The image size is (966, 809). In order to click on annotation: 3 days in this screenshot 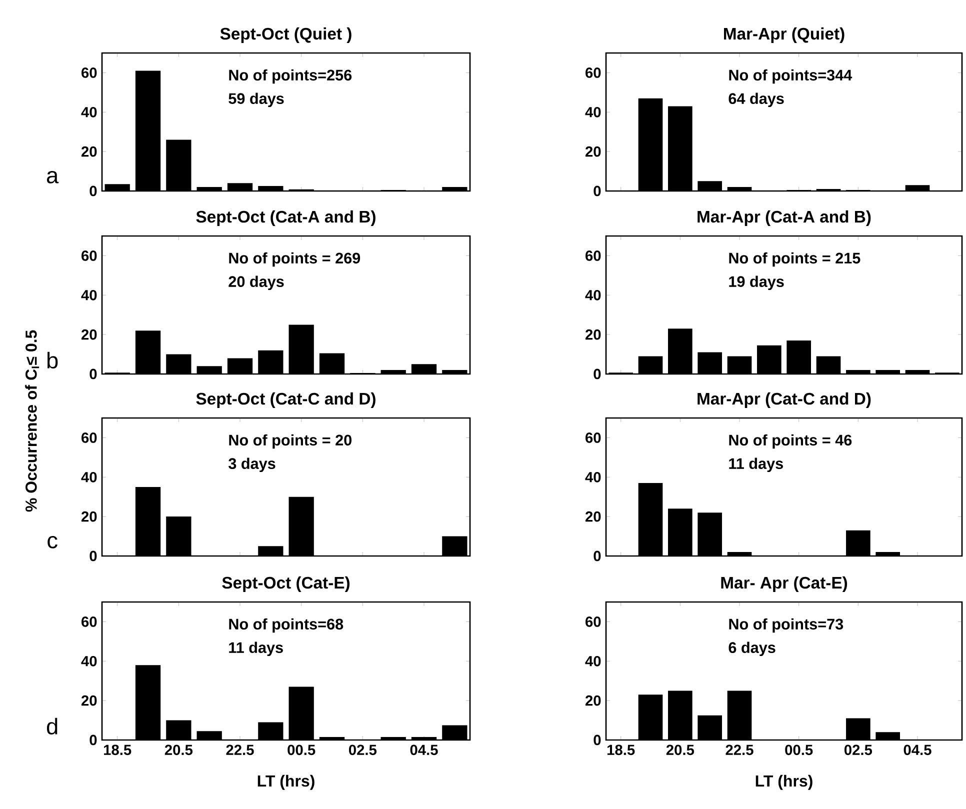, I will do `click(252, 465)`.